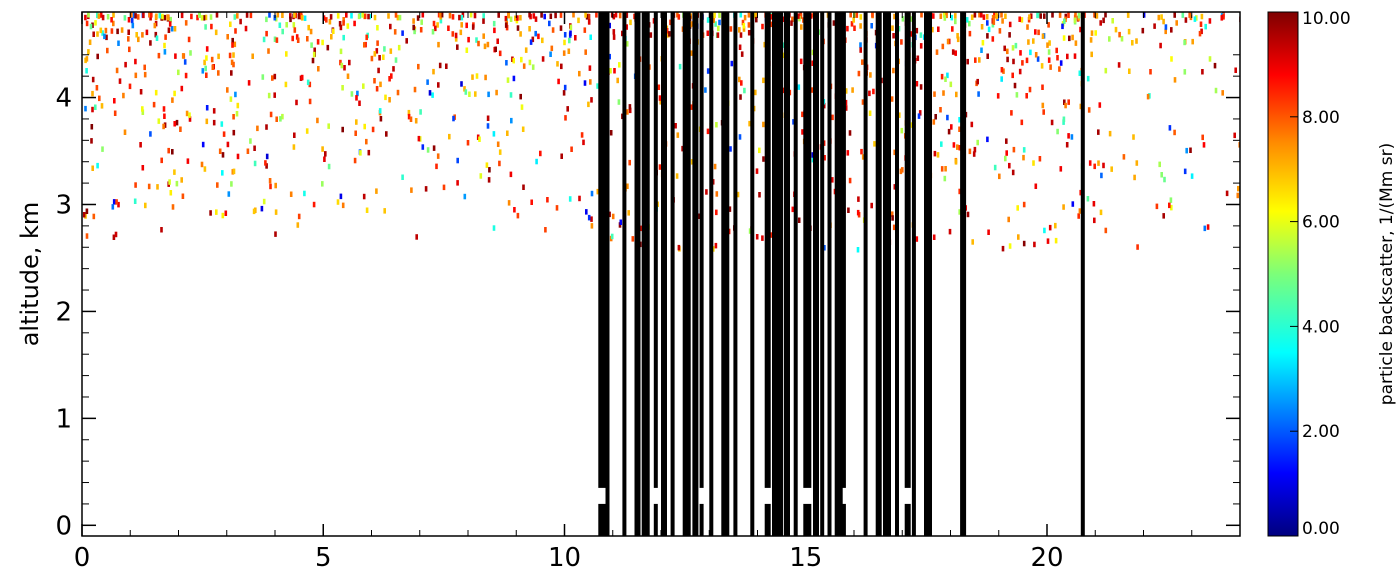 The width and height of the screenshot is (1400, 580). What do you see at coordinates (323, 558) in the screenshot?
I see `x-tick-label: 5` at bounding box center [323, 558].